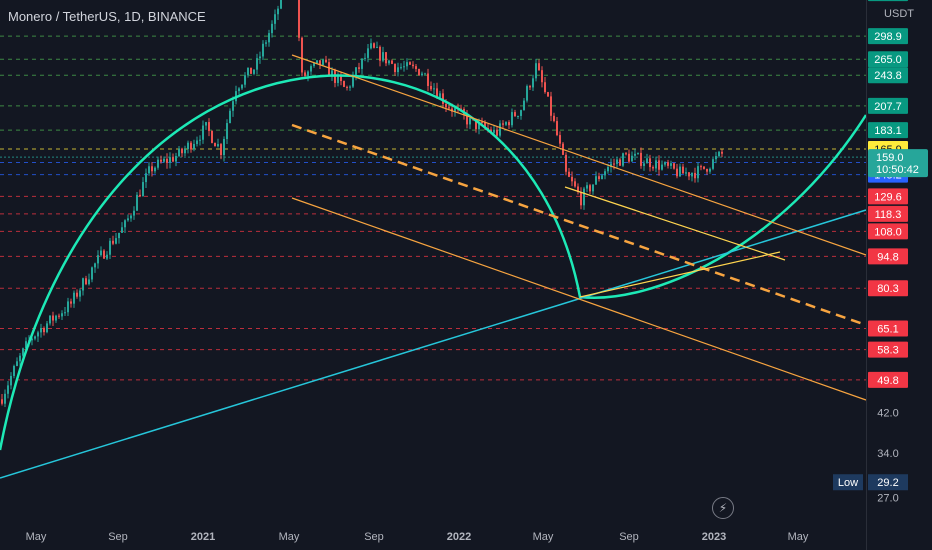  I want to click on time-tick-label: 2022, so click(459, 537).